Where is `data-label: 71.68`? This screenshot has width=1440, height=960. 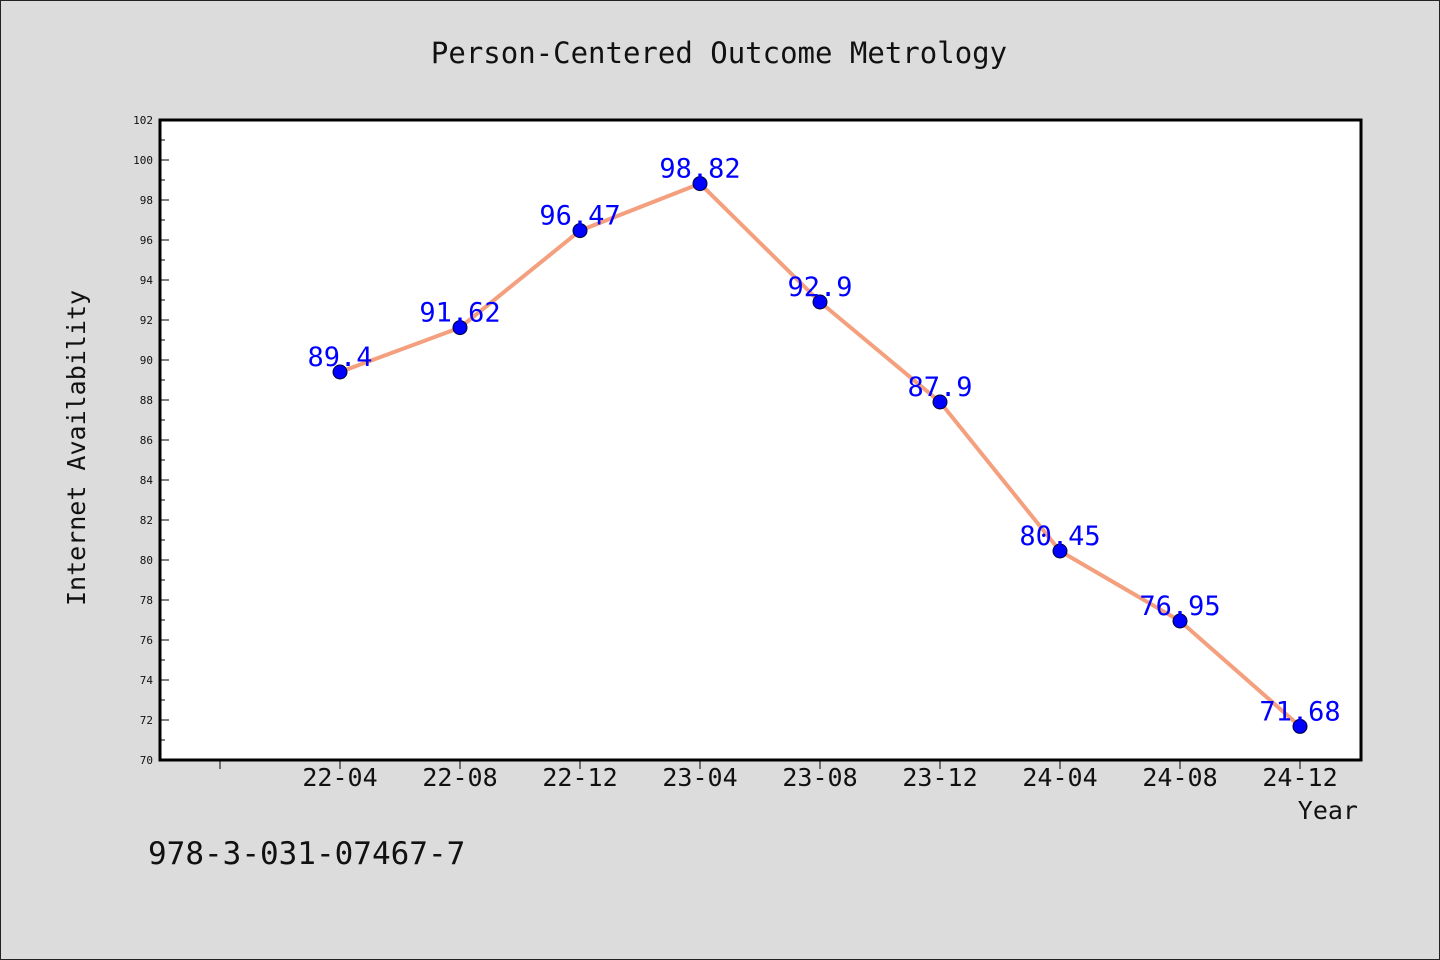 data-label: 71.68 is located at coordinates (1299, 711).